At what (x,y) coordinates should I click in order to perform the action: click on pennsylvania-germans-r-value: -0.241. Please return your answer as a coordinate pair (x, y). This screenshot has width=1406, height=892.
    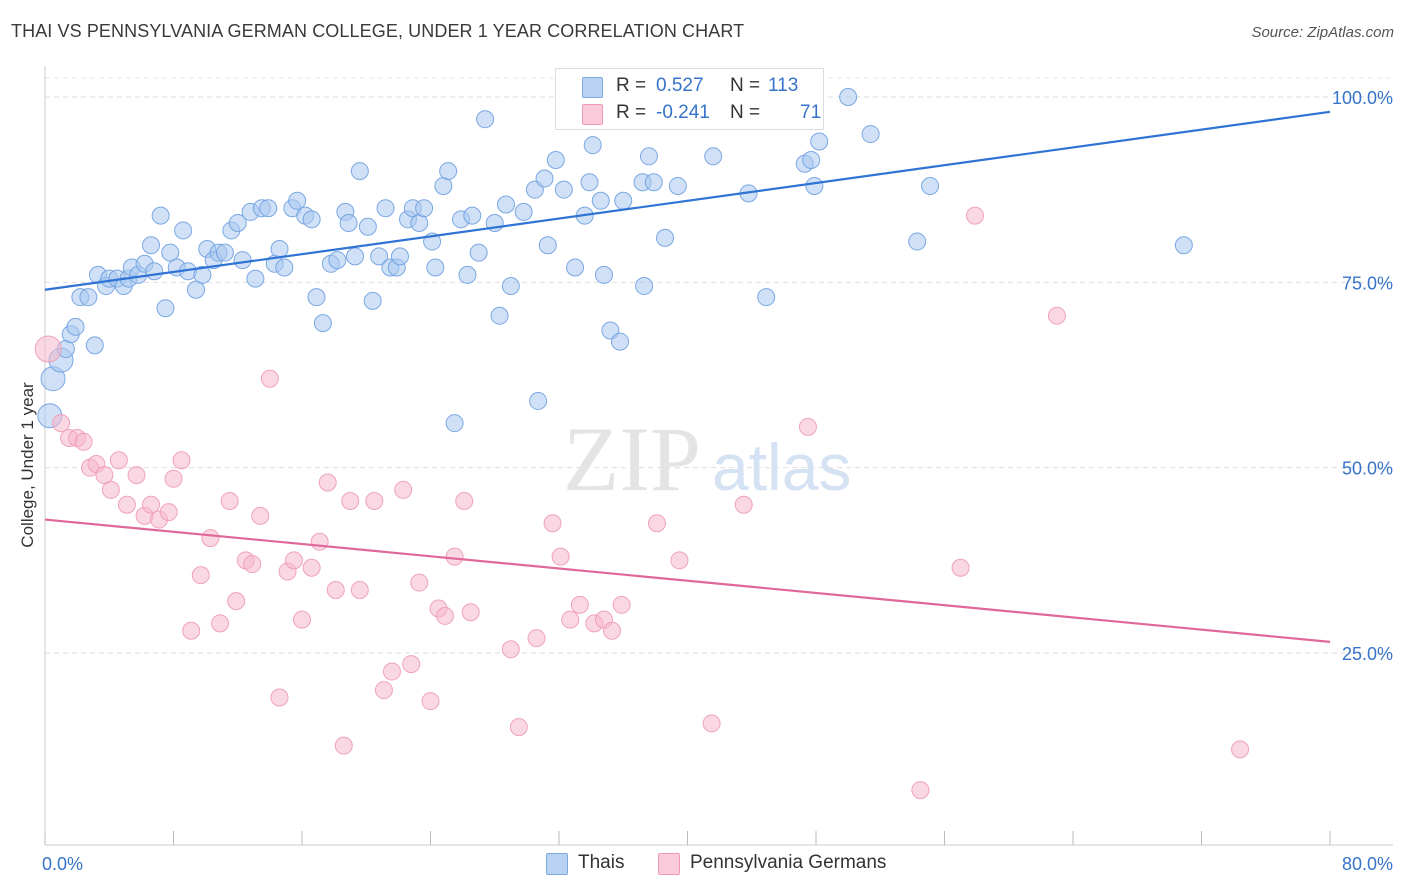
    Looking at the image, I should click on (683, 112).